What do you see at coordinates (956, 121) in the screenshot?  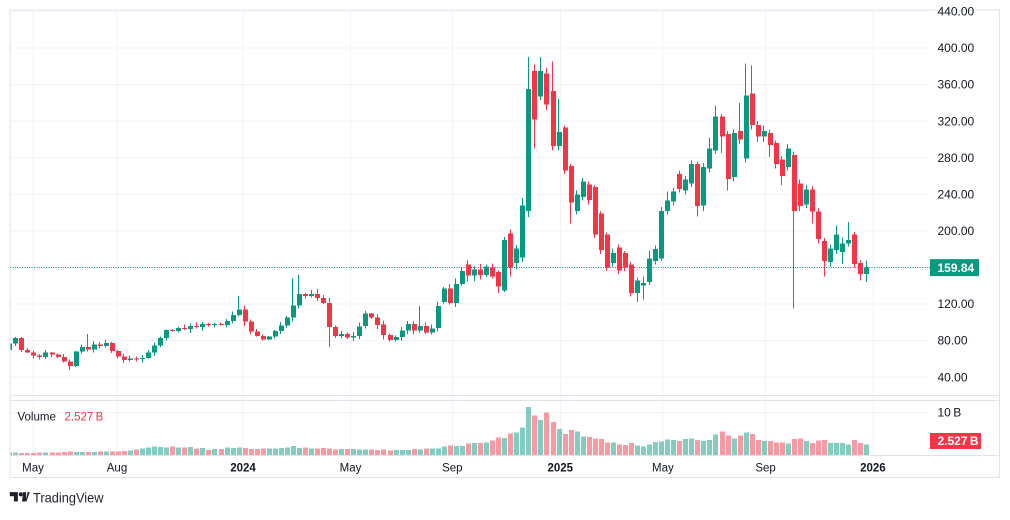 I see `svg-text: 320.00` at bounding box center [956, 121].